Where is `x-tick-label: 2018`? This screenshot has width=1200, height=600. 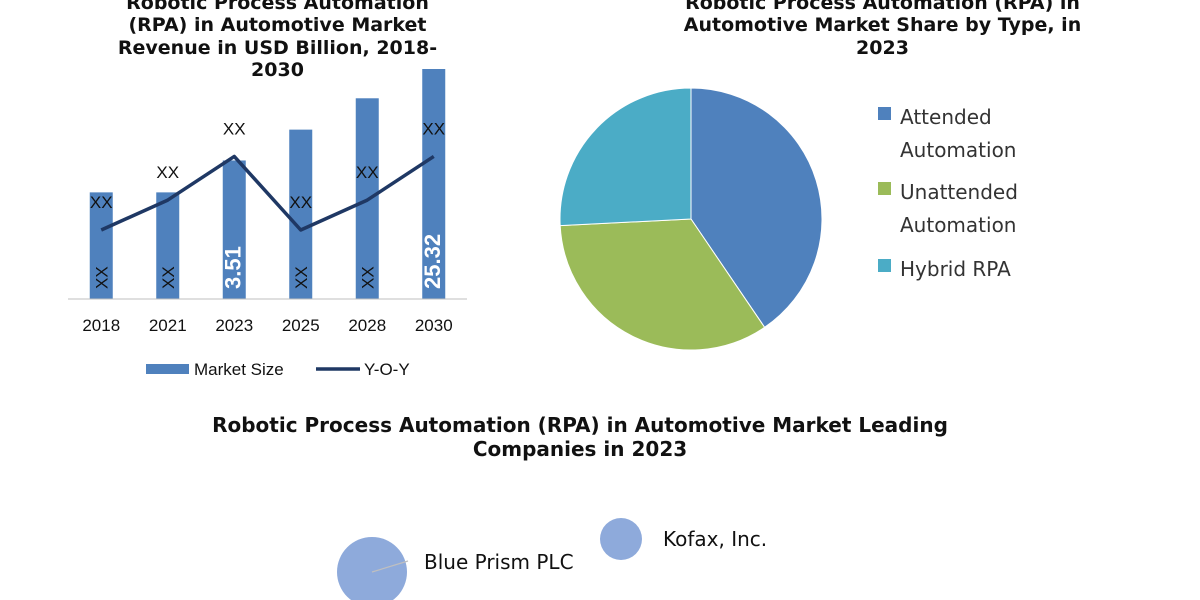
x-tick-label: 2018 is located at coordinates (101, 325).